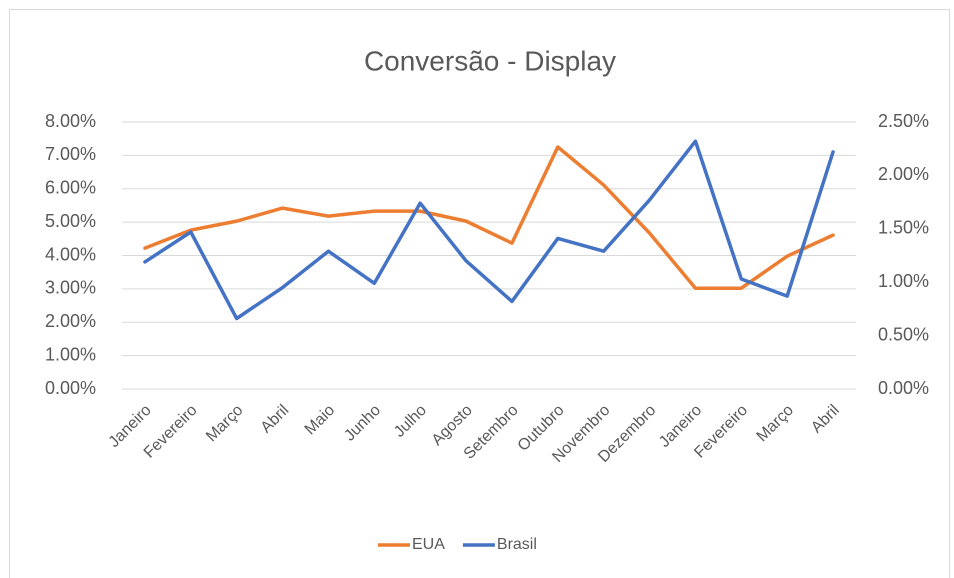  Describe the element at coordinates (903, 334) in the screenshot. I see `y2-tick-label: 0.50%` at that location.